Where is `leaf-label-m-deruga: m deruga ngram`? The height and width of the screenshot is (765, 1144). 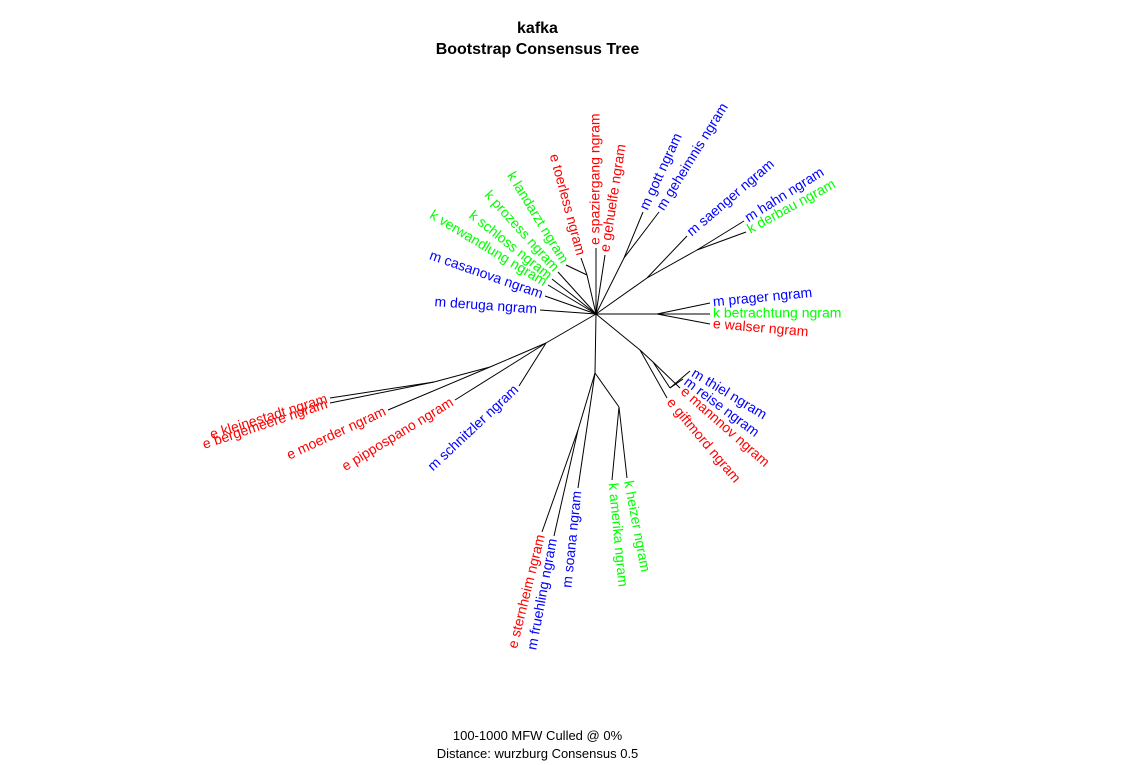
leaf-label-m-deruga: m deruga ngram is located at coordinates (486, 304).